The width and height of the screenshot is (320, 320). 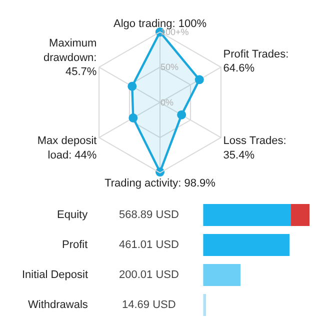 I want to click on spoke-label: Loss Trades: 35.4%, so click(x=254, y=148).